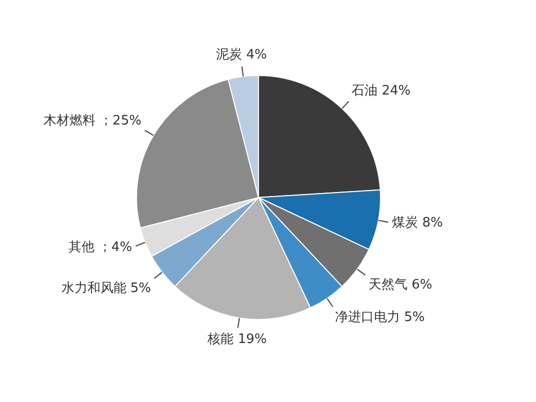 The height and width of the screenshot is (402, 536). What do you see at coordinates (100, 248) in the screenshot?
I see `slice-label: 其他 ；4%` at bounding box center [100, 248].